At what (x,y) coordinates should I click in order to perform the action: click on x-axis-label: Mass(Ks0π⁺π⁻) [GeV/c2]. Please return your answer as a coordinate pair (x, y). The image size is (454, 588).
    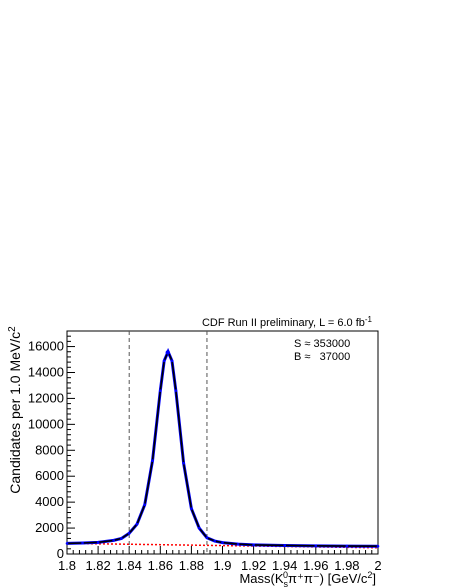
    Looking at the image, I should click on (307, 579).